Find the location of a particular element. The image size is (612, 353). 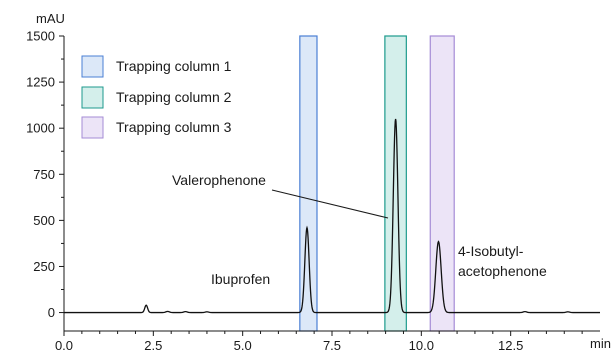

y-tick-label-750: 750 is located at coordinates (44, 174).